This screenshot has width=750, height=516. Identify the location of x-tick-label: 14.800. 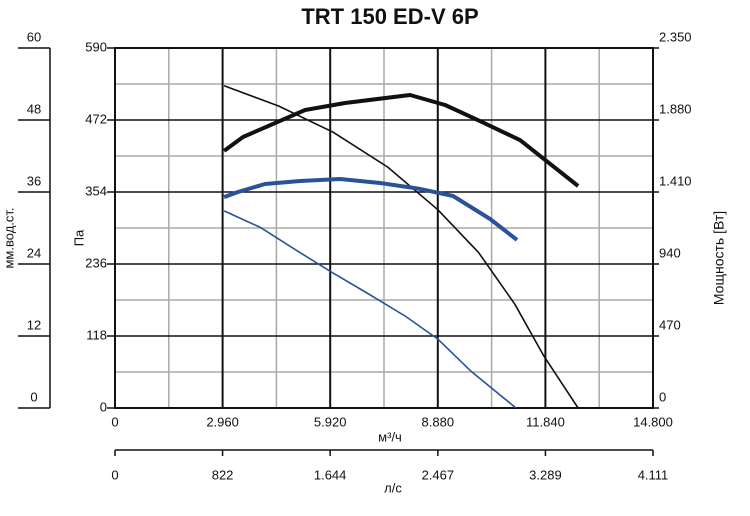
(653, 421).